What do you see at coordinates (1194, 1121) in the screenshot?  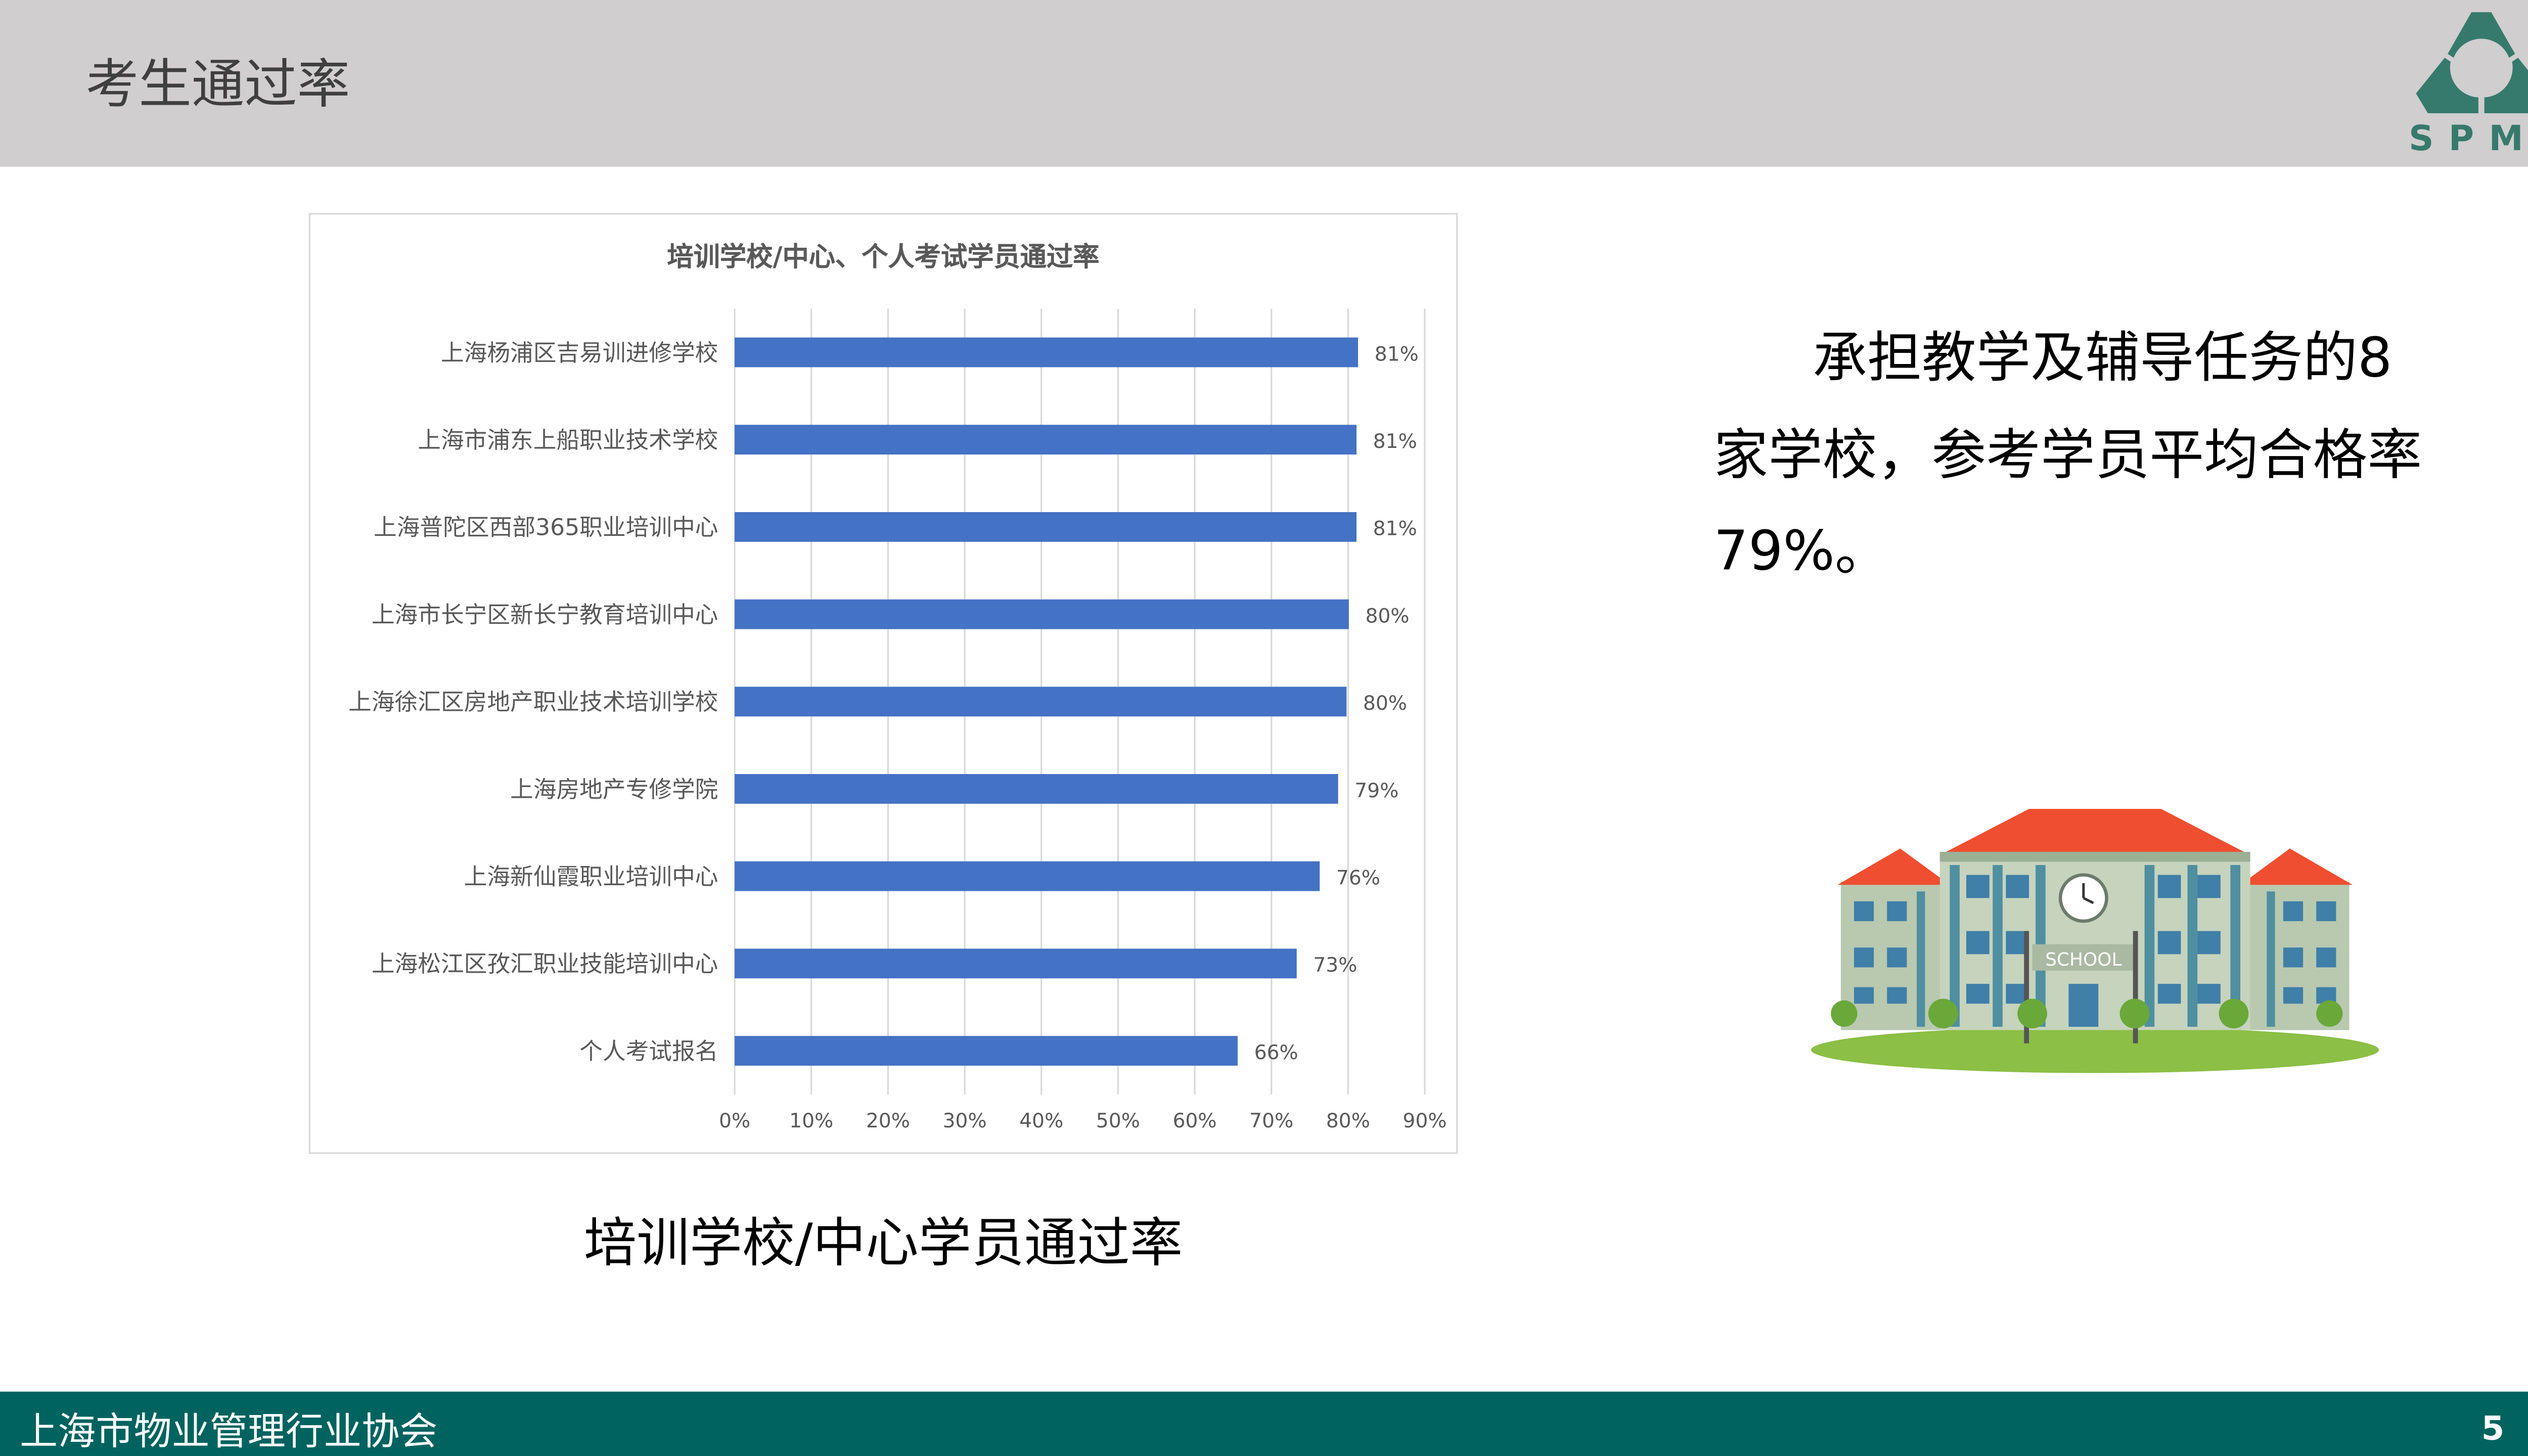 I see `x-tick-label: 60%` at bounding box center [1194, 1121].